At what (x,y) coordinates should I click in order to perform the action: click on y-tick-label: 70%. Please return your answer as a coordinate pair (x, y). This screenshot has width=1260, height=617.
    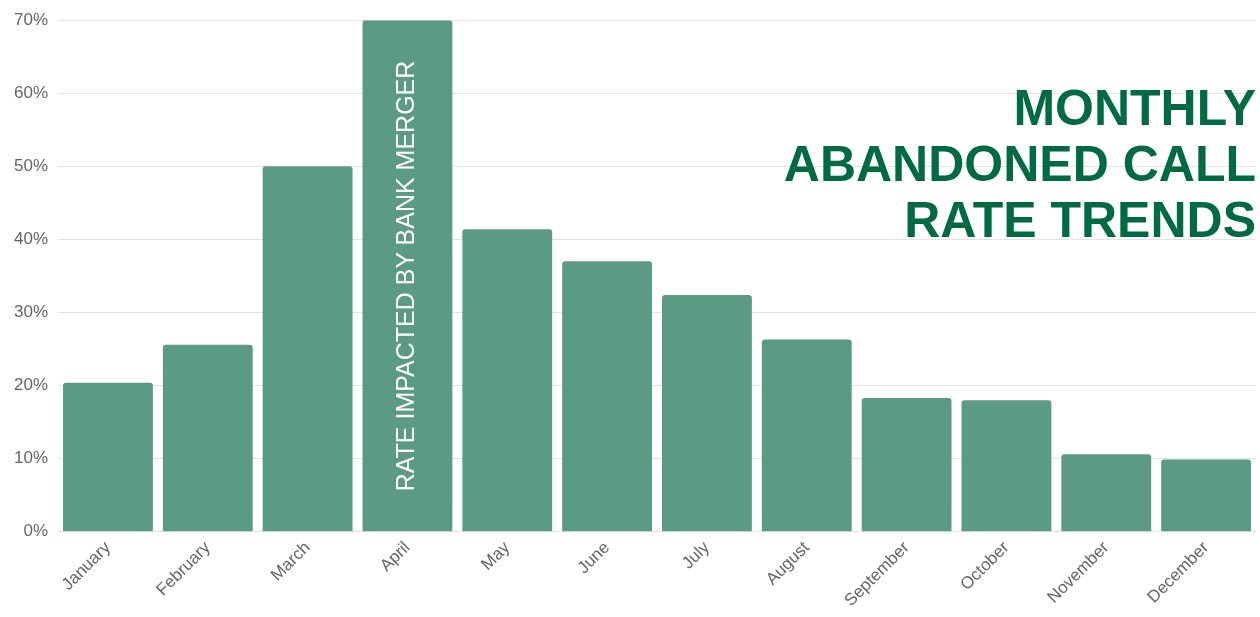
    Looking at the image, I should click on (31, 19).